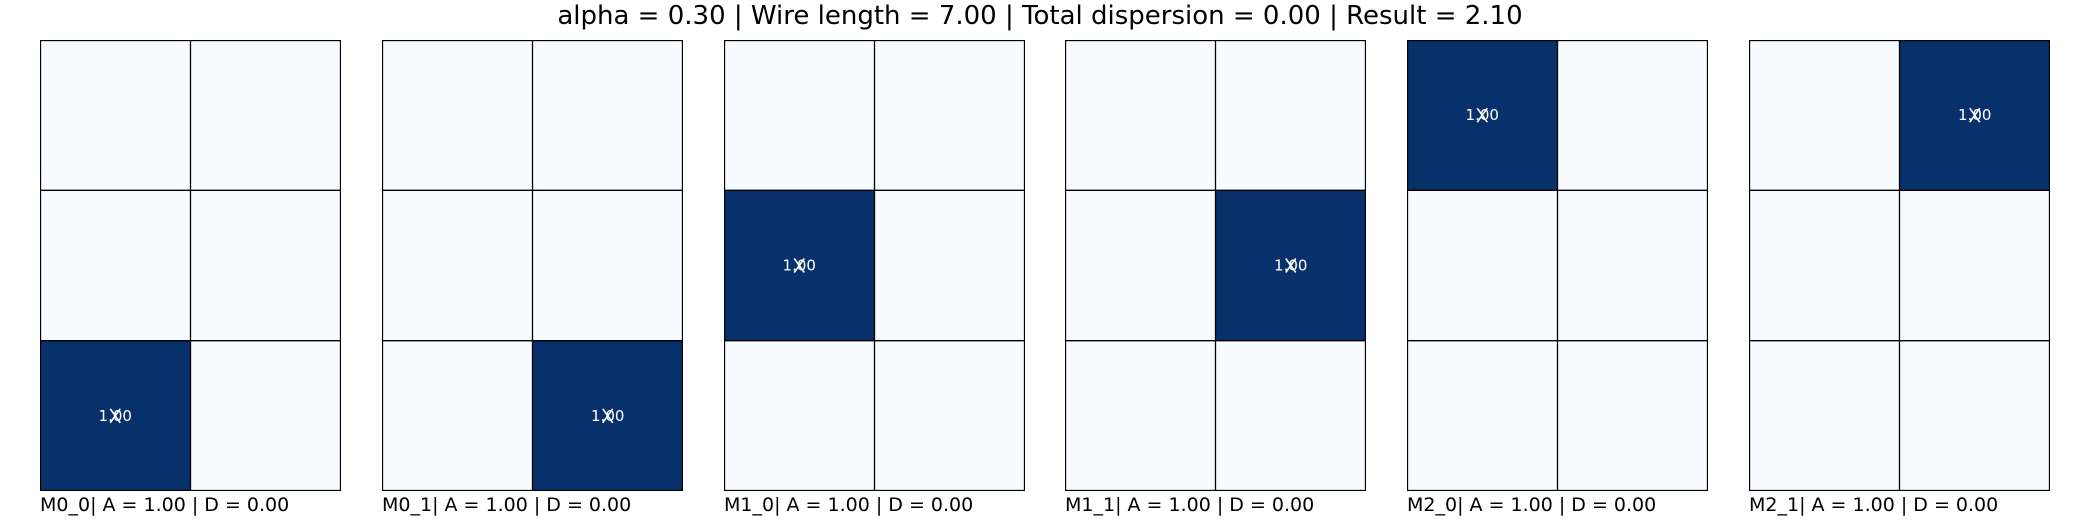 This screenshot has height=530, width=2080. I want to click on panel-m1-0: 1.00 M1_0| A = 1.00 | D = 0.00, so click(874, 278).